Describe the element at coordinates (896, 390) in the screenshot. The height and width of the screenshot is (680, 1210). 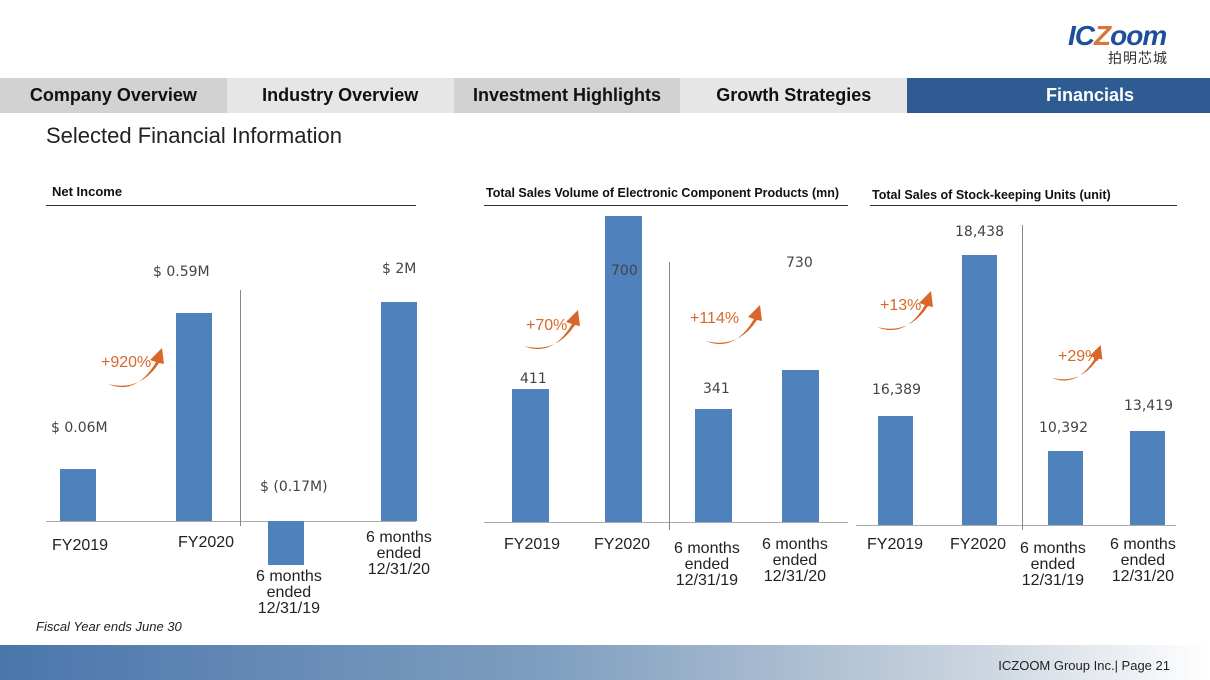
I see `data-label: 16,389` at that location.